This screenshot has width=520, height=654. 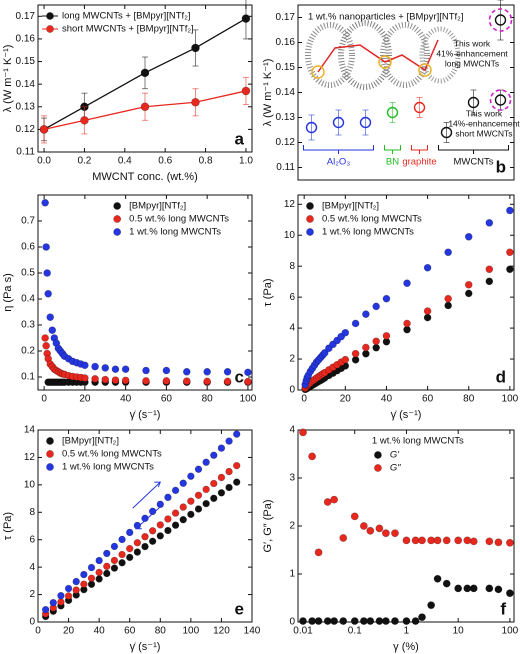 I want to click on y-tick-label: 0.1, so click(x=28, y=377).